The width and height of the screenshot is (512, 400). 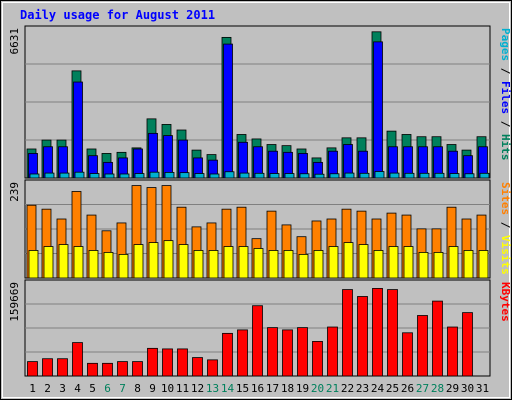 What do you see at coordinates (32, 388) in the screenshot?
I see `x-tick-label-day-1: 1` at bounding box center [32, 388].